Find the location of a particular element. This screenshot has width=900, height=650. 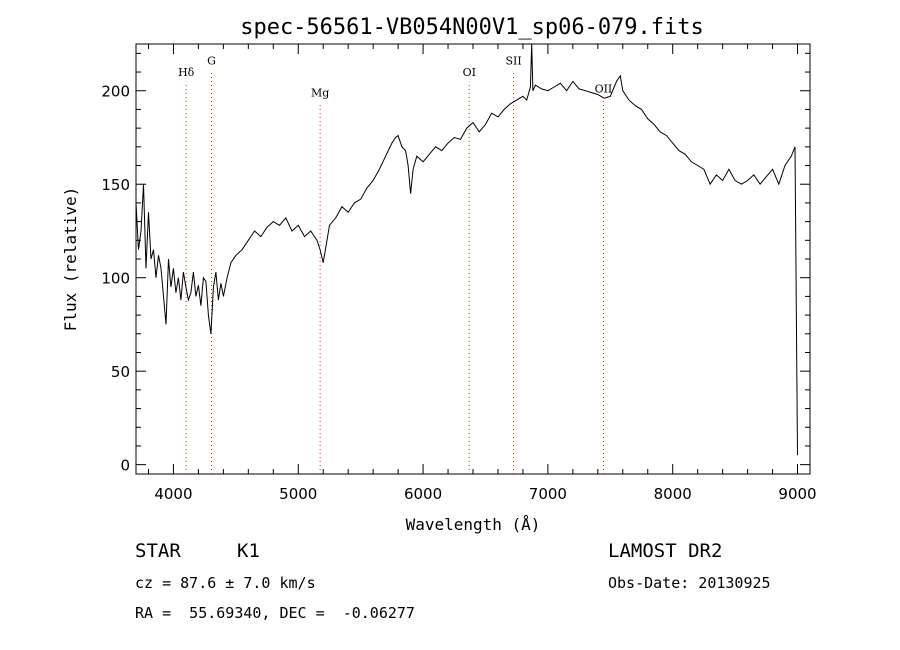

y-tick-label: 0 is located at coordinates (125, 466).